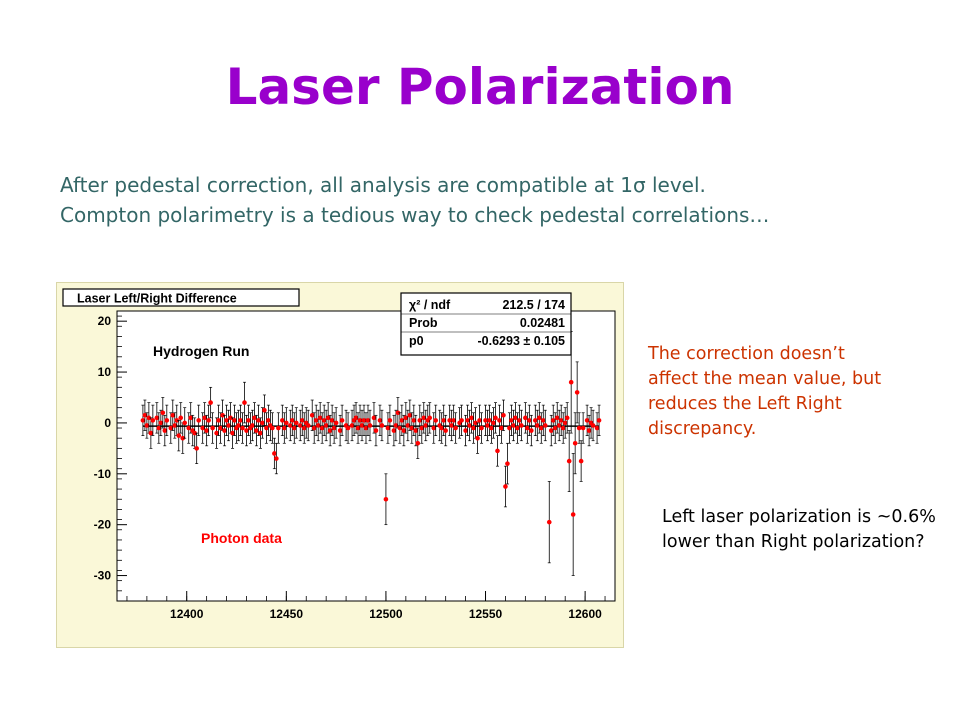 The width and height of the screenshot is (960, 720). Describe the element at coordinates (201, 351) in the screenshot. I see `annotation-hydrogen-run: Hydrogen Run` at that location.